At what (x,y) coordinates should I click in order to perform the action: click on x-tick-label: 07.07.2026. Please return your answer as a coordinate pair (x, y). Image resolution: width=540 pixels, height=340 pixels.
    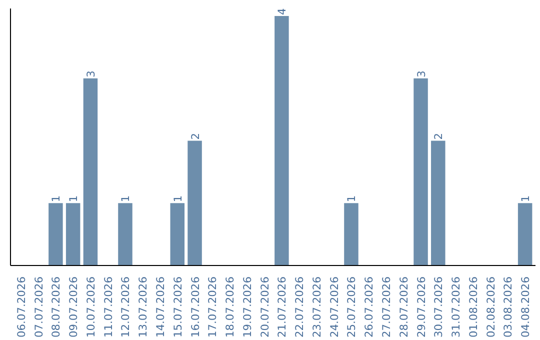
    Looking at the image, I should click on (39, 307).